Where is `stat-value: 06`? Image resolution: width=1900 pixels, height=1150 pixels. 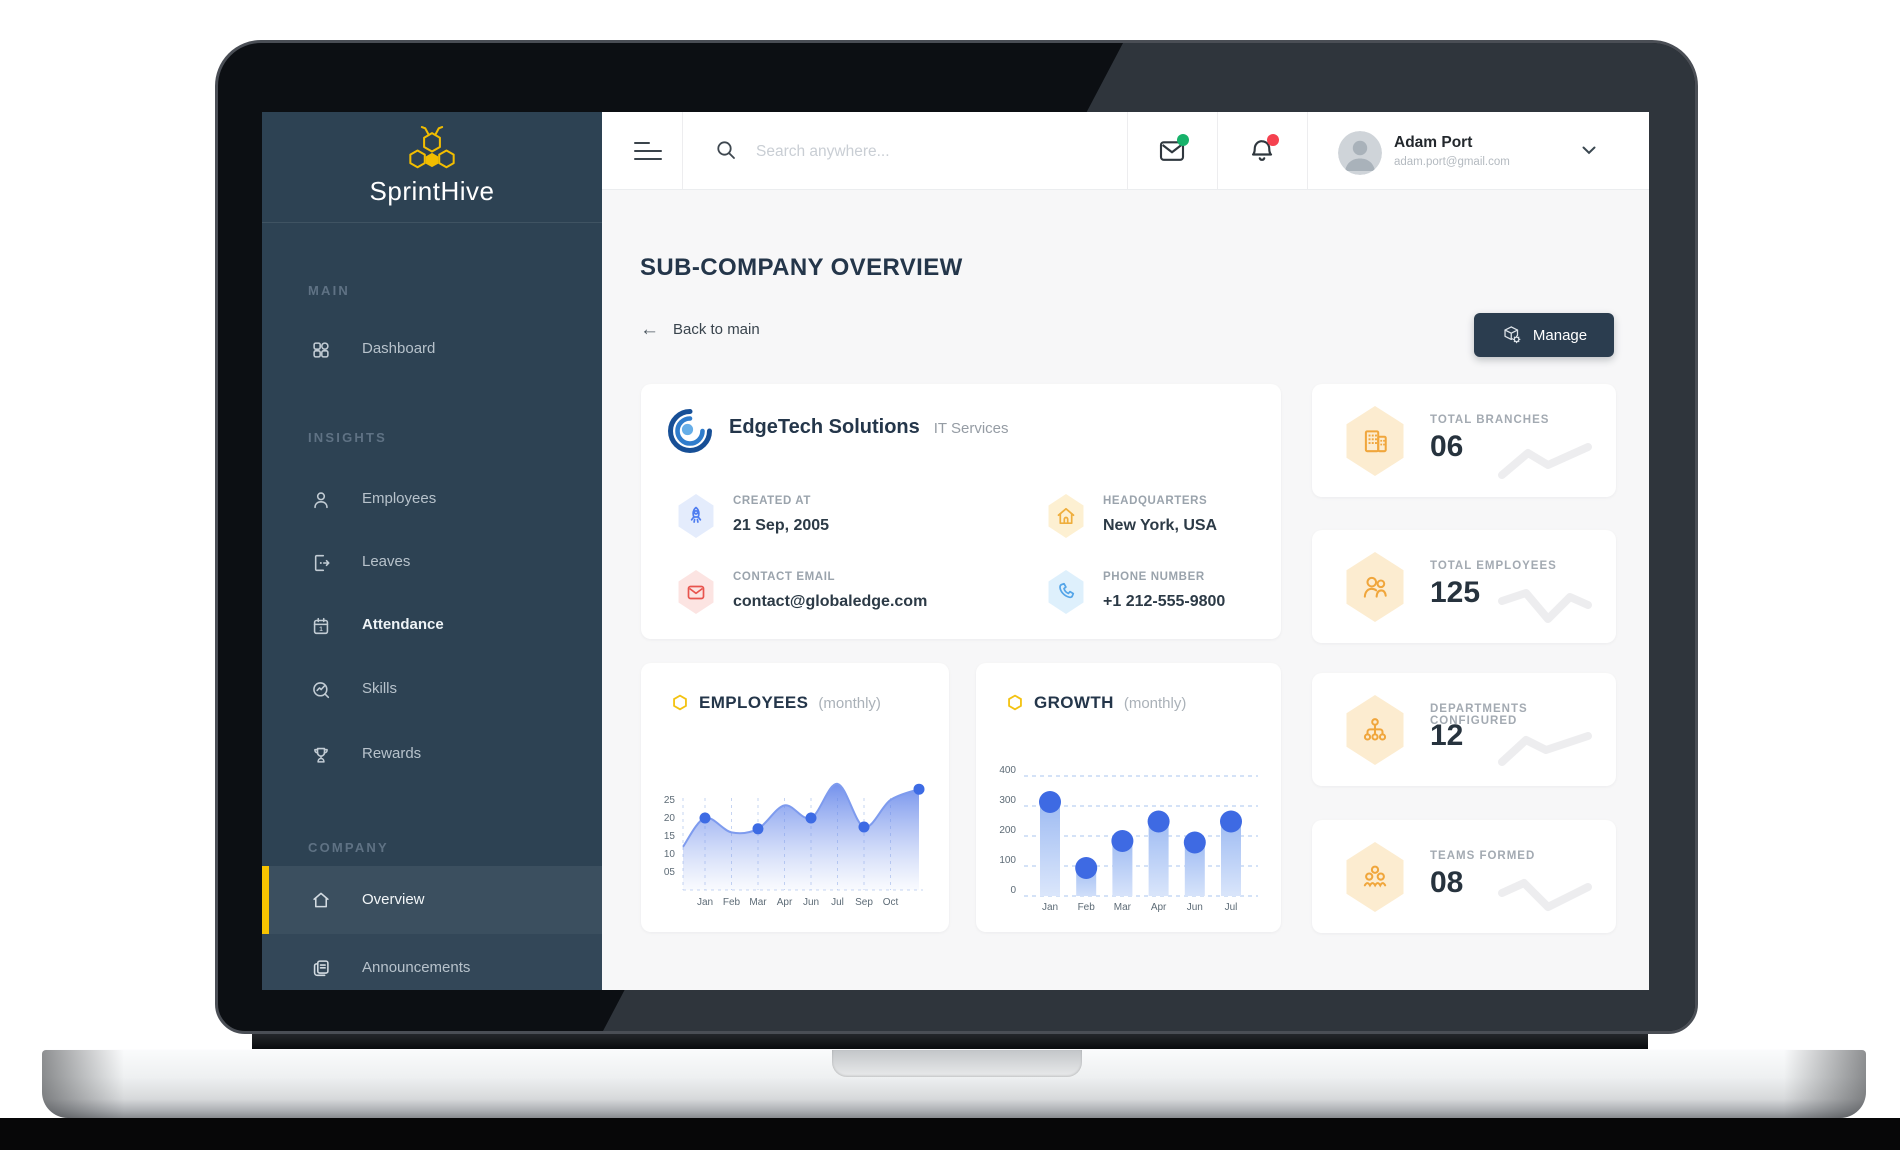
stat-value: 06 is located at coordinates (1447, 446).